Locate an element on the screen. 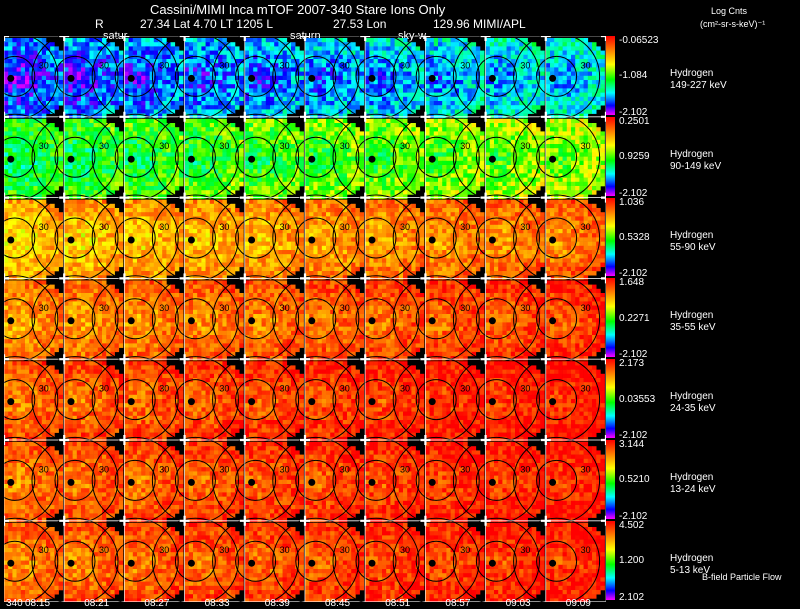  colorbar-max: 2.173 is located at coordinates (632, 364).